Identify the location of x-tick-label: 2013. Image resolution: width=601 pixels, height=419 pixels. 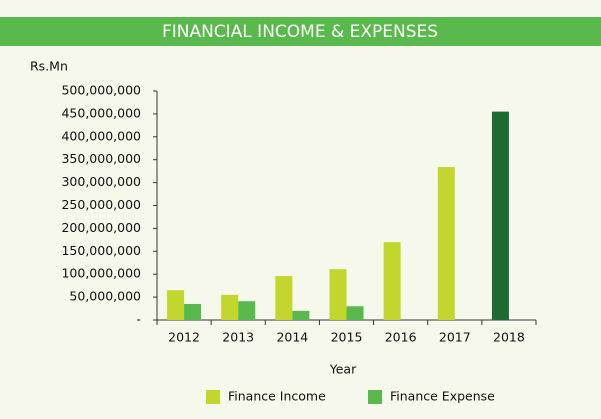
(238, 337).